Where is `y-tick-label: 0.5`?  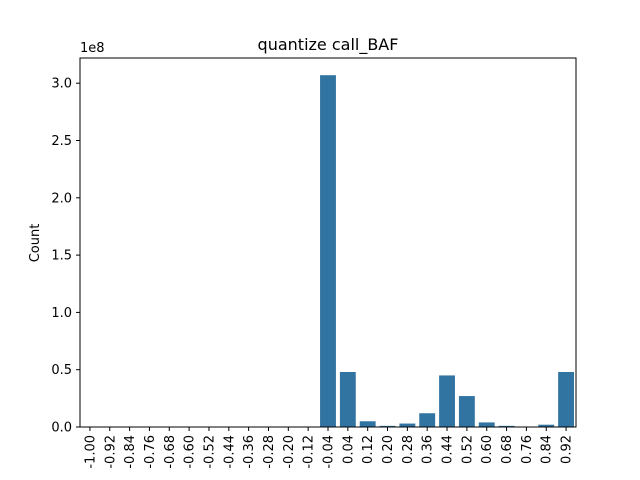
y-tick-label: 0.5 is located at coordinates (61, 370).